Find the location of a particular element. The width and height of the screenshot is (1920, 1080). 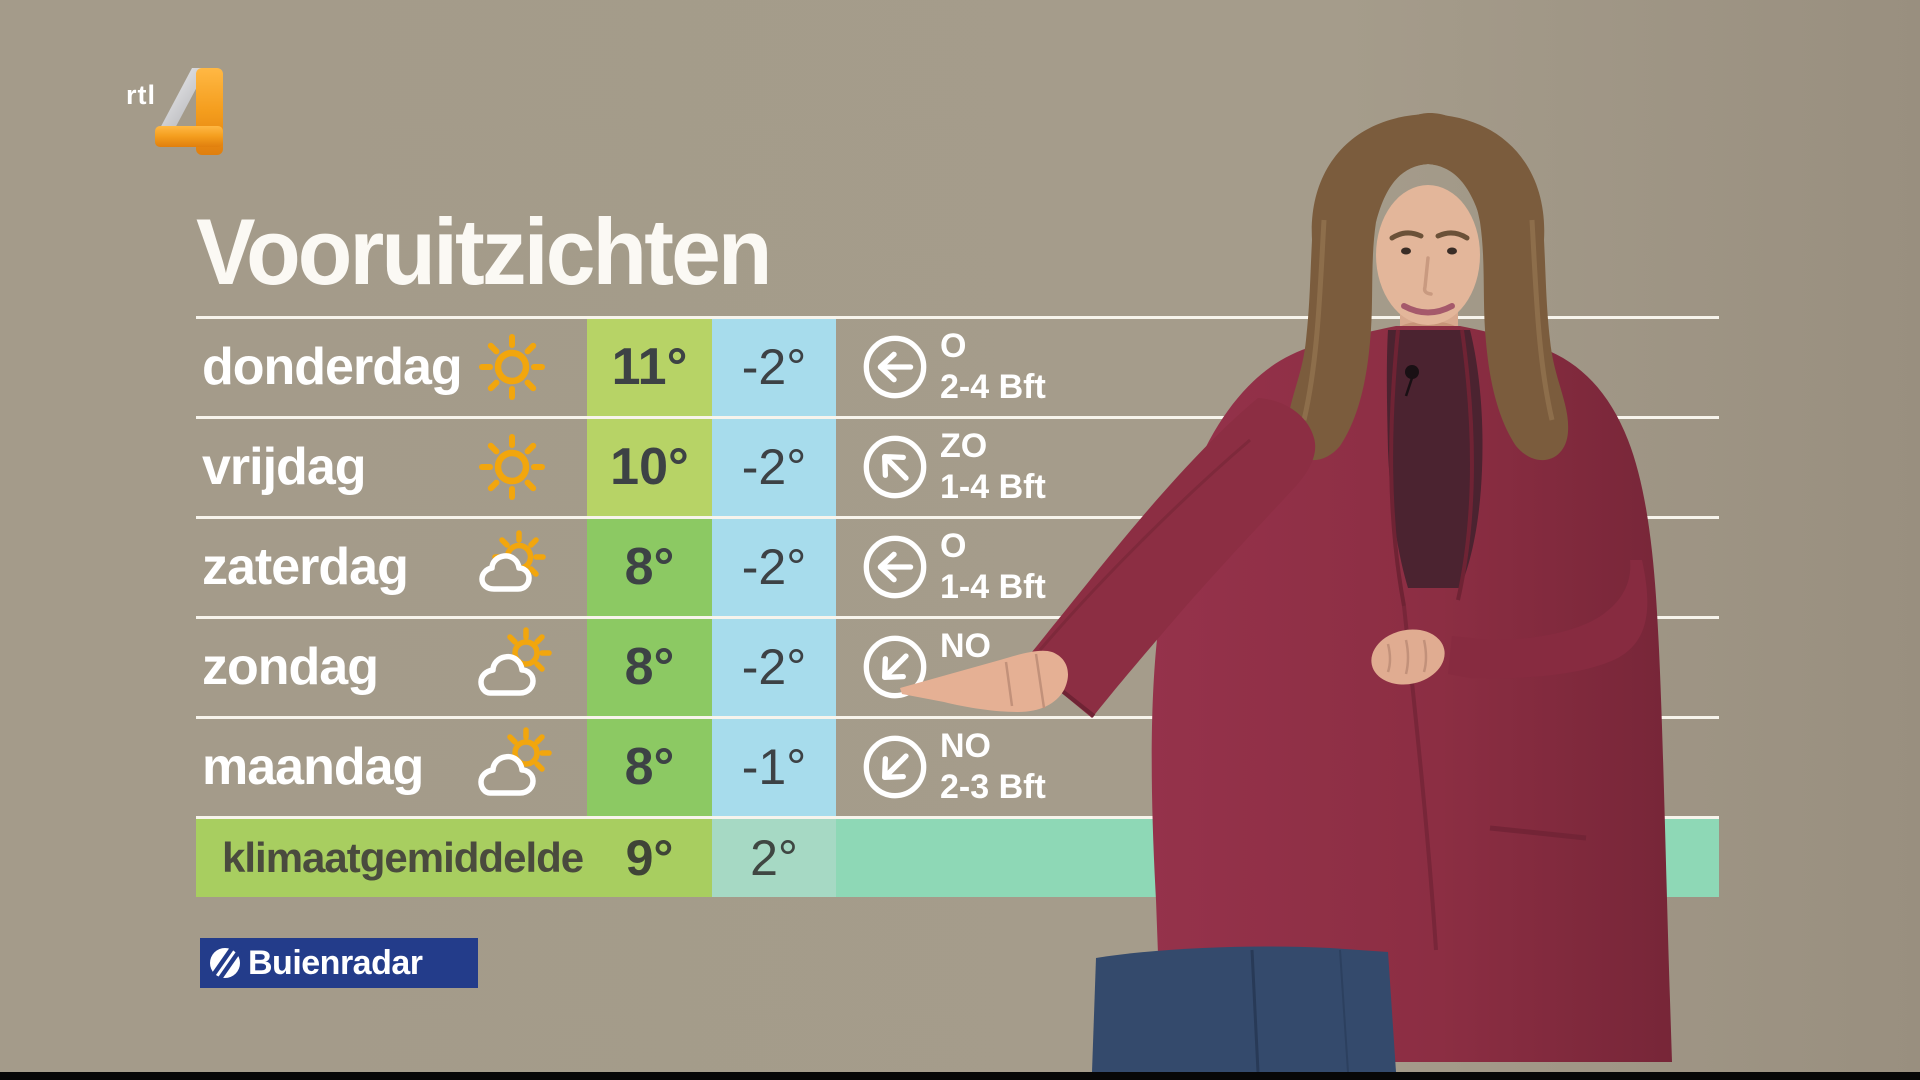

max-temp-cell: 10° is located at coordinates (649, 467).